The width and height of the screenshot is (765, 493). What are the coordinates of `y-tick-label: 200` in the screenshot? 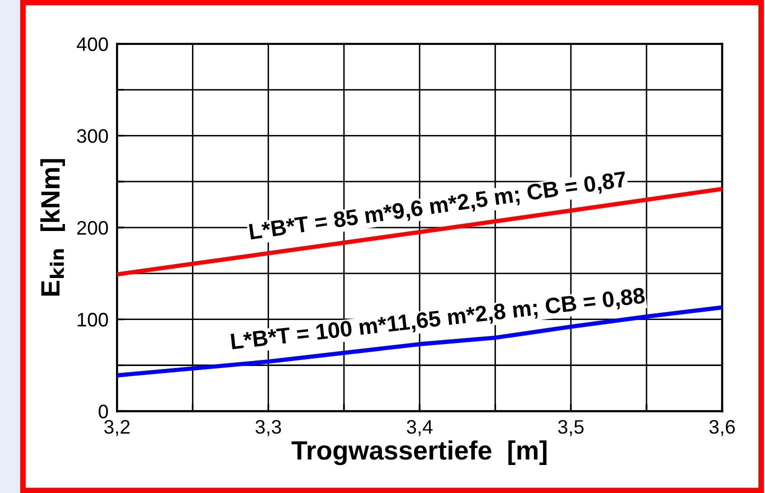 It's located at (92, 227).